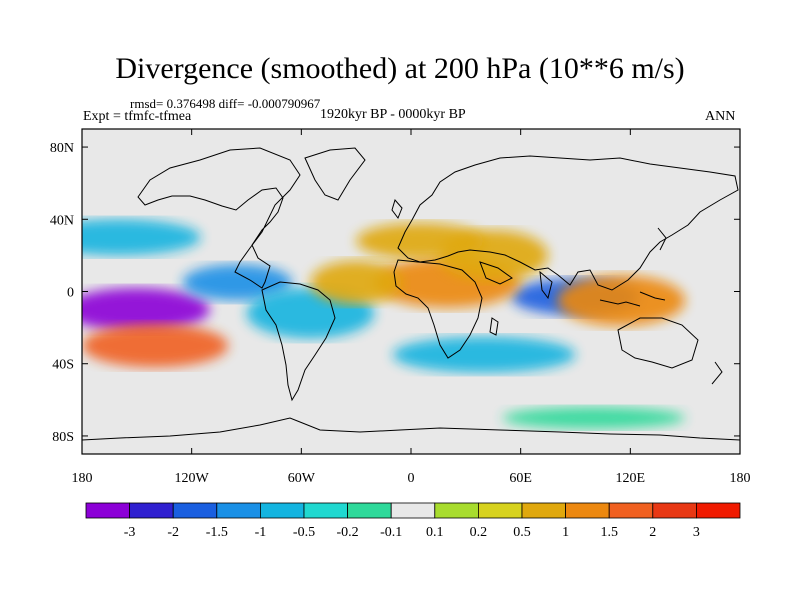 This screenshot has height=600, width=800. What do you see at coordinates (130, 532) in the screenshot?
I see `colorbar-label: -3` at bounding box center [130, 532].